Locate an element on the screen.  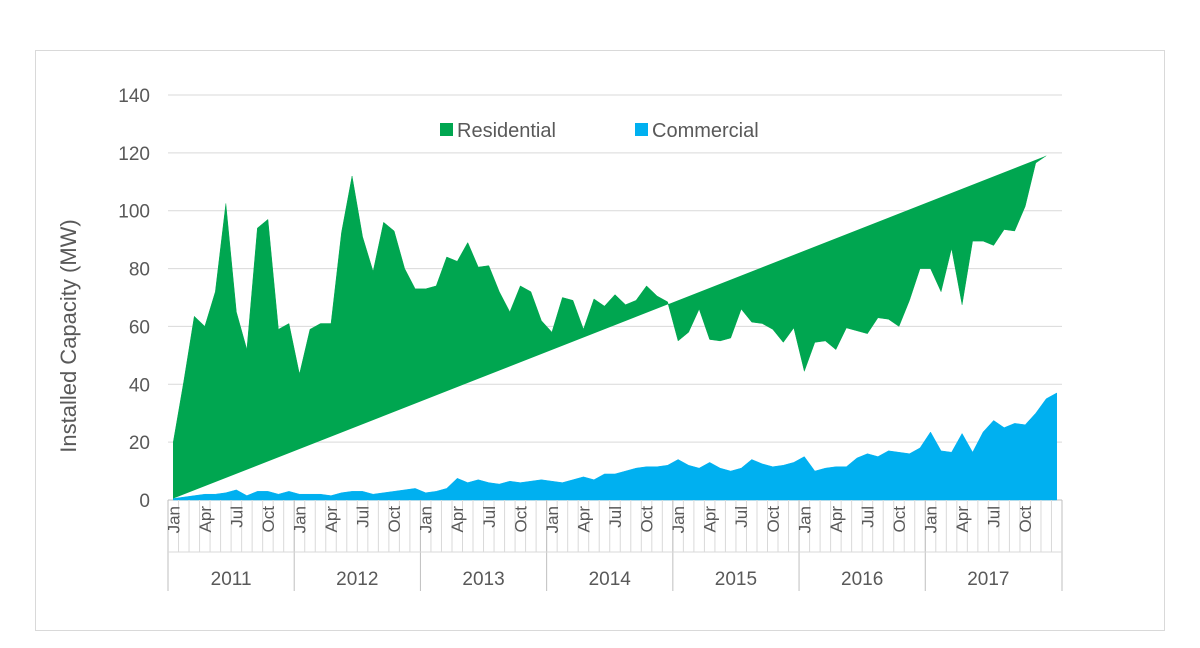
legend: Residential Commercial is located at coordinates (599, 131).